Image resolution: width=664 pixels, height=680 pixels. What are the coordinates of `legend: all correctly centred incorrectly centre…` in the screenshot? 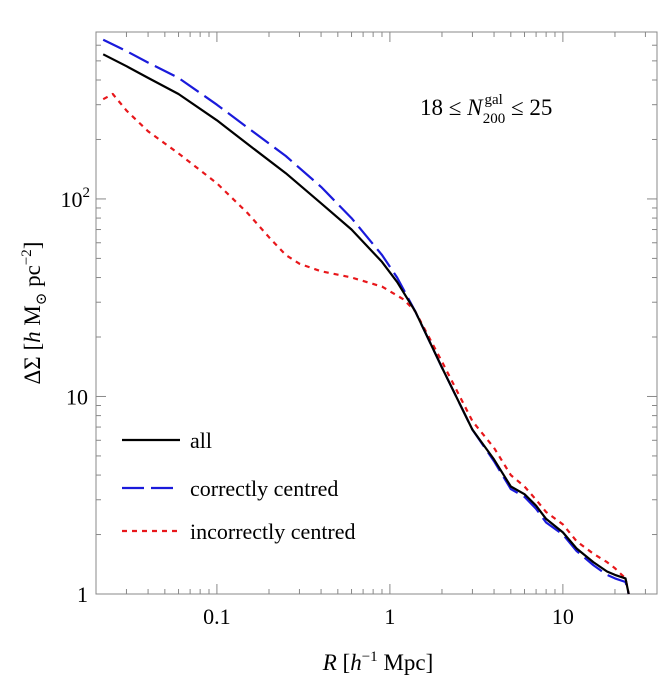 It's located at (239, 486).